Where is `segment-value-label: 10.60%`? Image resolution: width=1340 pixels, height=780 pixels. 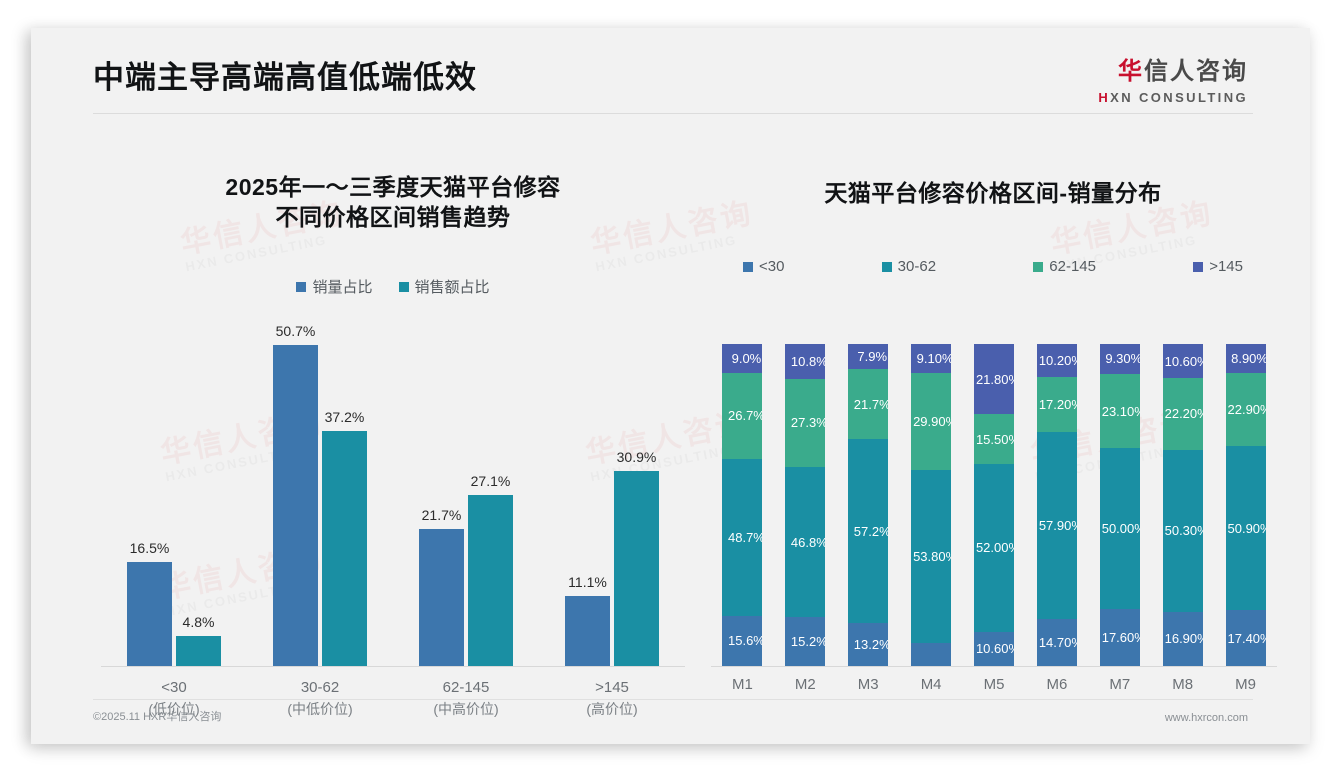 segment-value-label: 10.60% is located at coordinates (1183, 361).